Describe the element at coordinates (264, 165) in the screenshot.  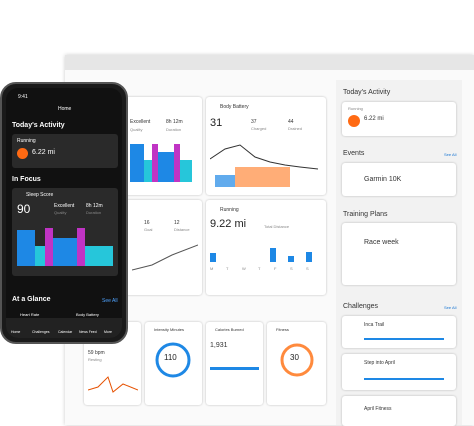
I see `battery-chart` at that location.